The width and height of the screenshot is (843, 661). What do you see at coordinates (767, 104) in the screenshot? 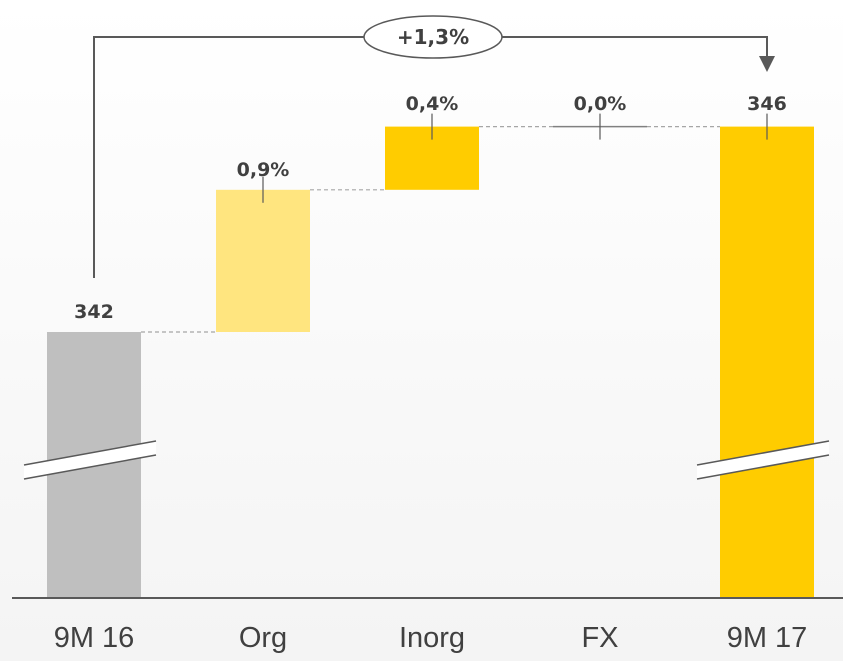
I see `data-label-end: 346` at bounding box center [767, 104].